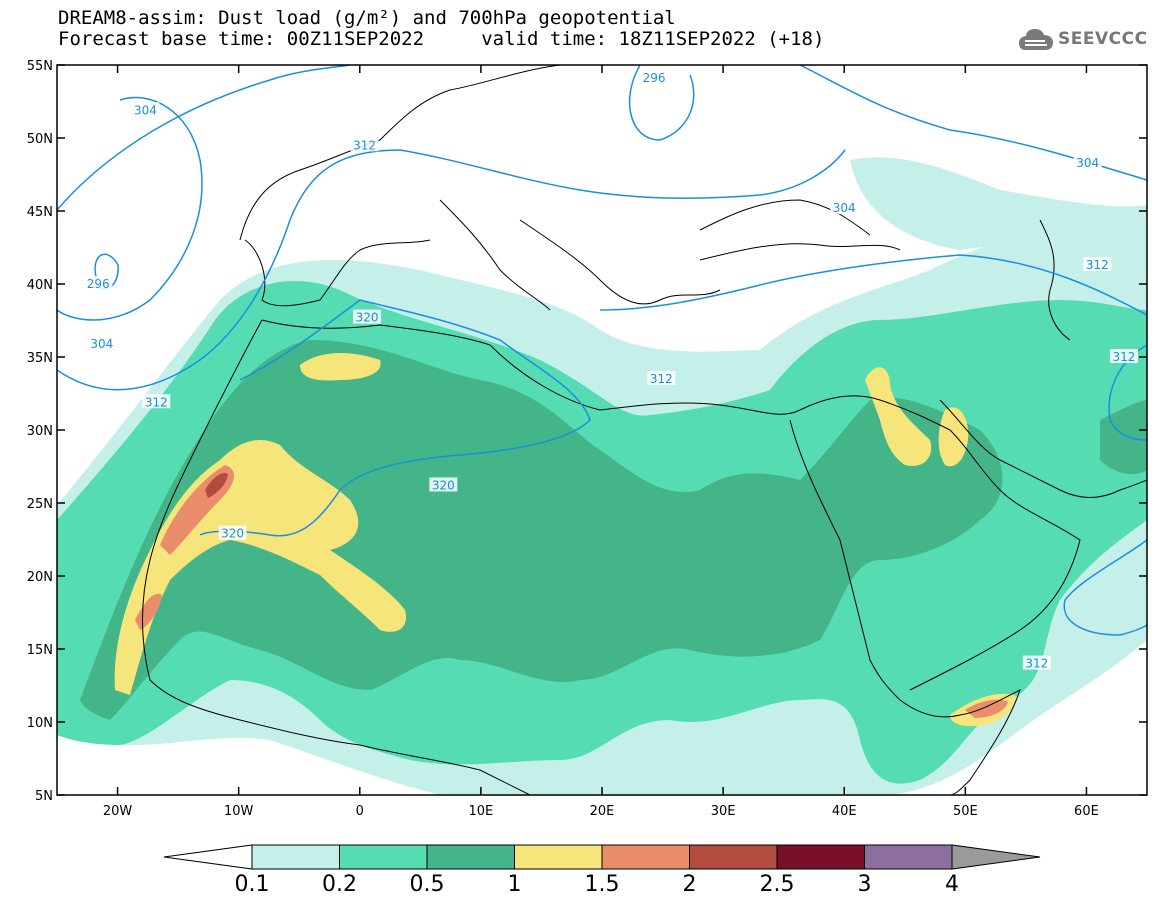 This screenshot has width=1165, height=907. I want to click on colorbar-left-arrow, so click(208, 857).